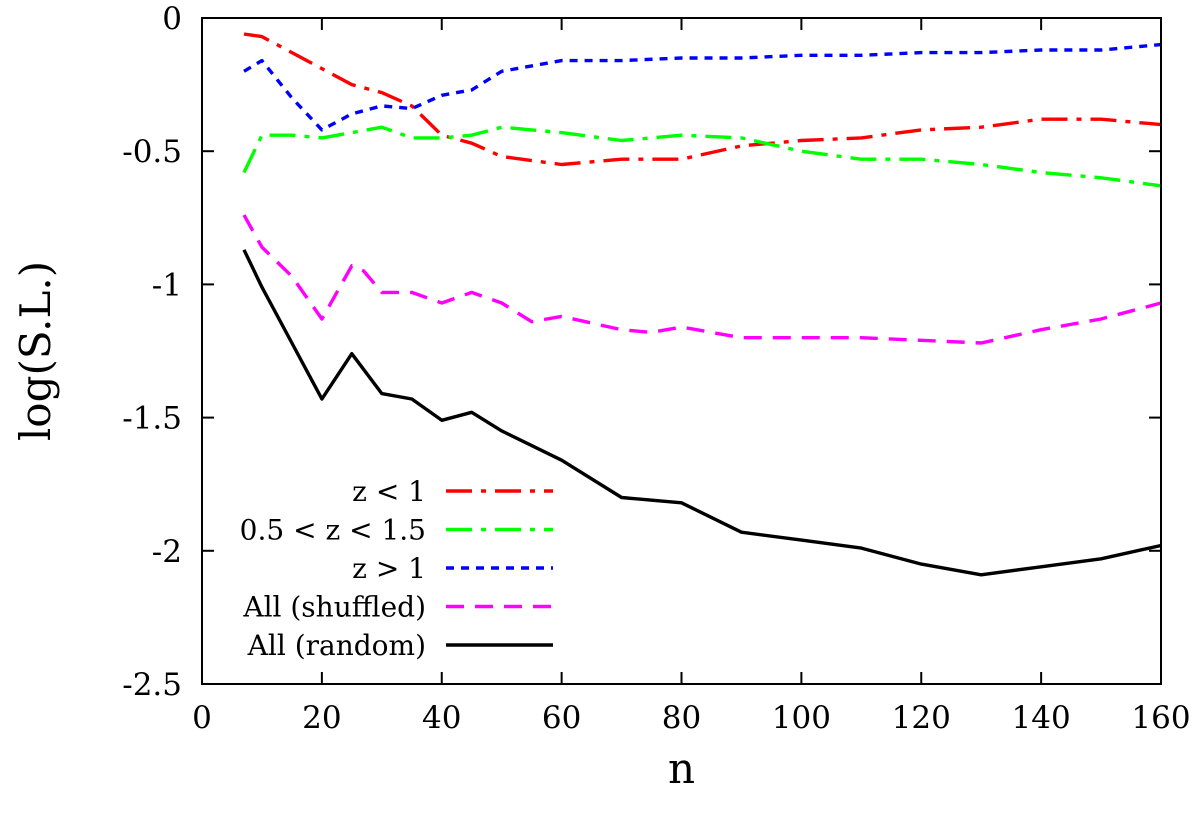 The width and height of the screenshot is (1200, 814). What do you see at coordinates (681, 768) in the screenshot?
I see `x-axis-title: n` at bounding box center [681, 768].